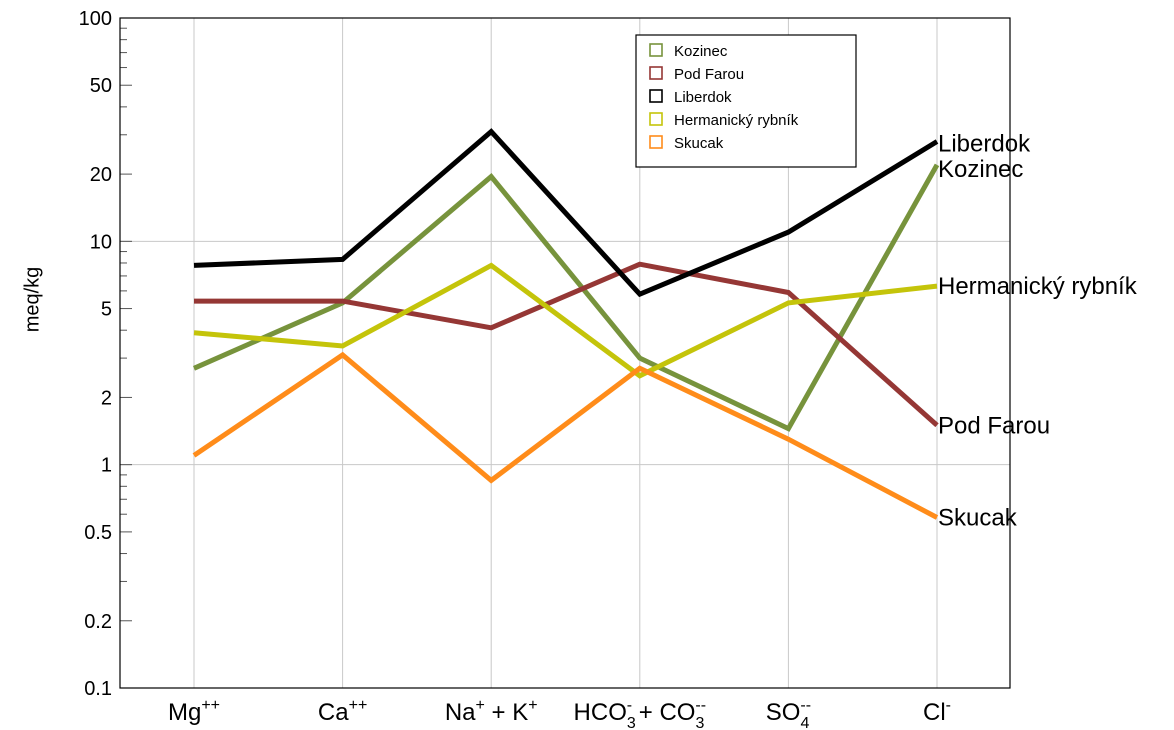 This screenshot has height=730, width=1174. What do you see at coordinates (566, 213) in the screenshot?
I see `series-line-liberdok` at bounding box center [566, 213].